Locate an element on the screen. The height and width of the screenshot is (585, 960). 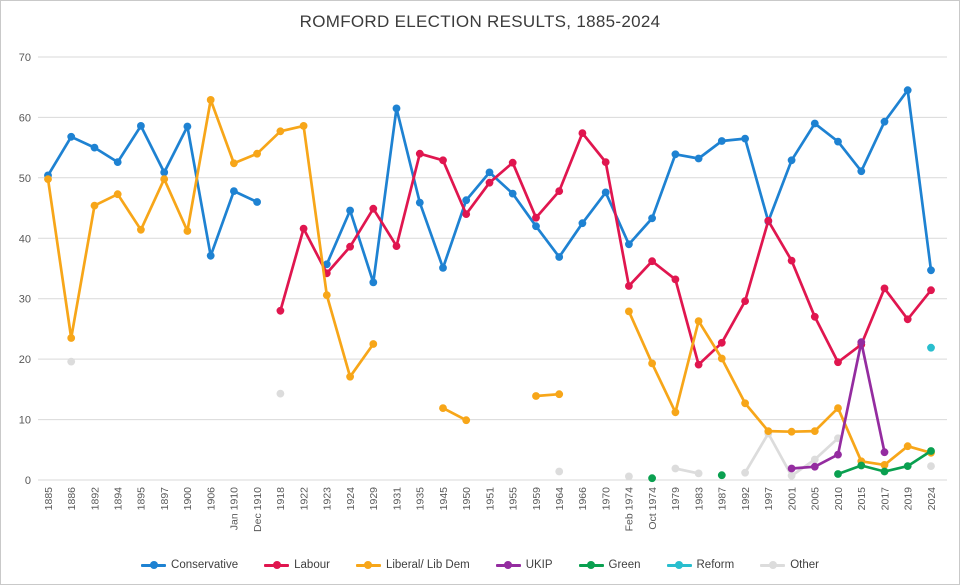
legend-label: Conservative is located at coordinates (205, 565).